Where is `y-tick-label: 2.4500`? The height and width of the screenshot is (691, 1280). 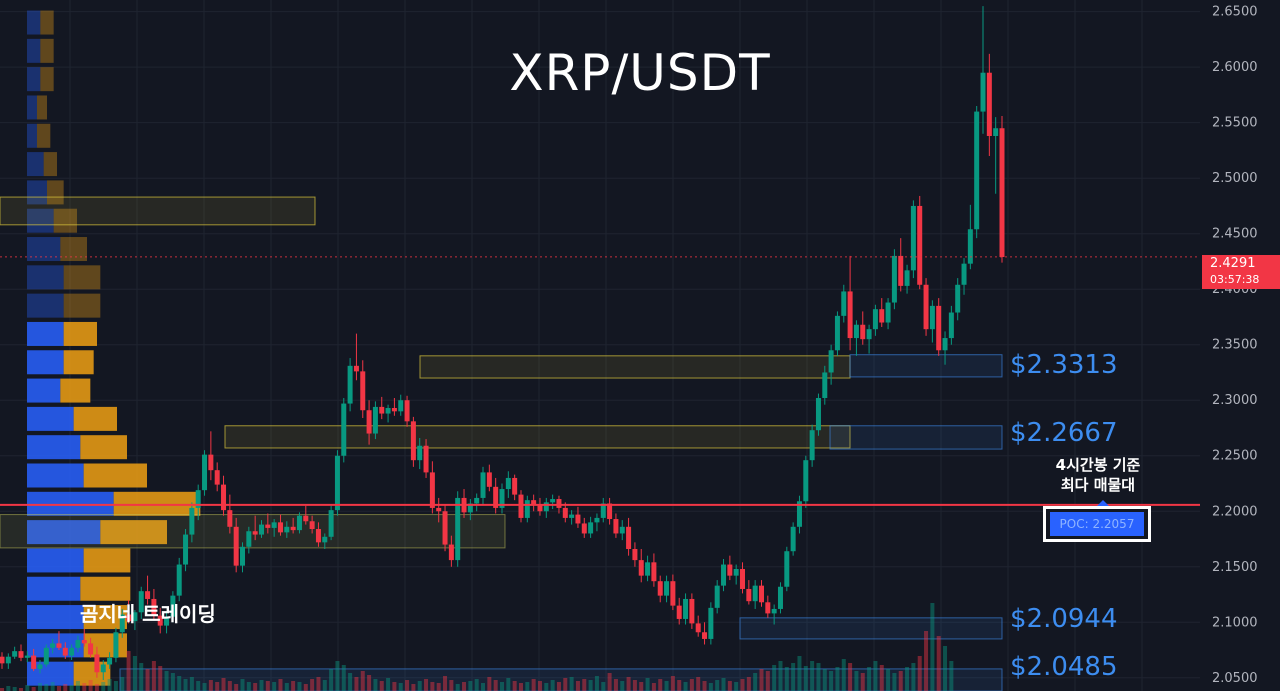
y-tick-label: 2.4500 is located at coordinates (1235, 234).